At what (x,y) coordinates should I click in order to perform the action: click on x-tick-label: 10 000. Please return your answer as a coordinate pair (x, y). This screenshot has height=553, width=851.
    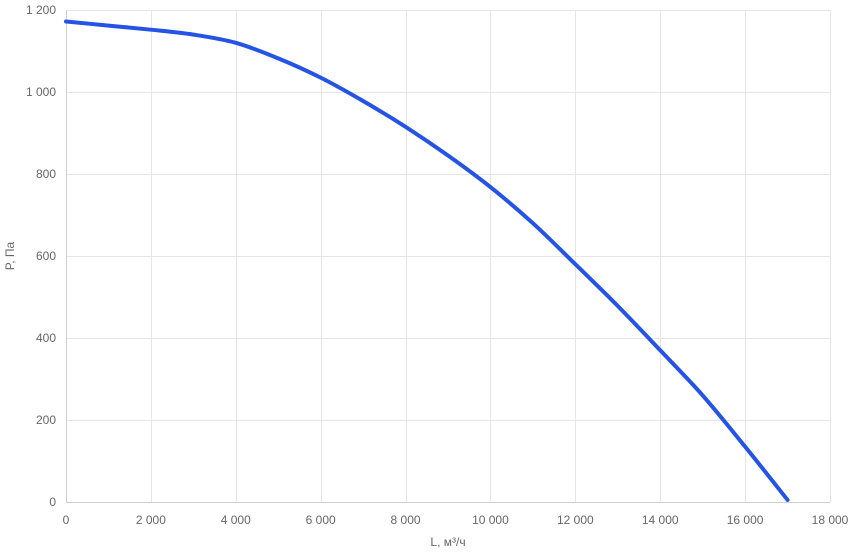
    Looking at the image, I should click on (490, 520).